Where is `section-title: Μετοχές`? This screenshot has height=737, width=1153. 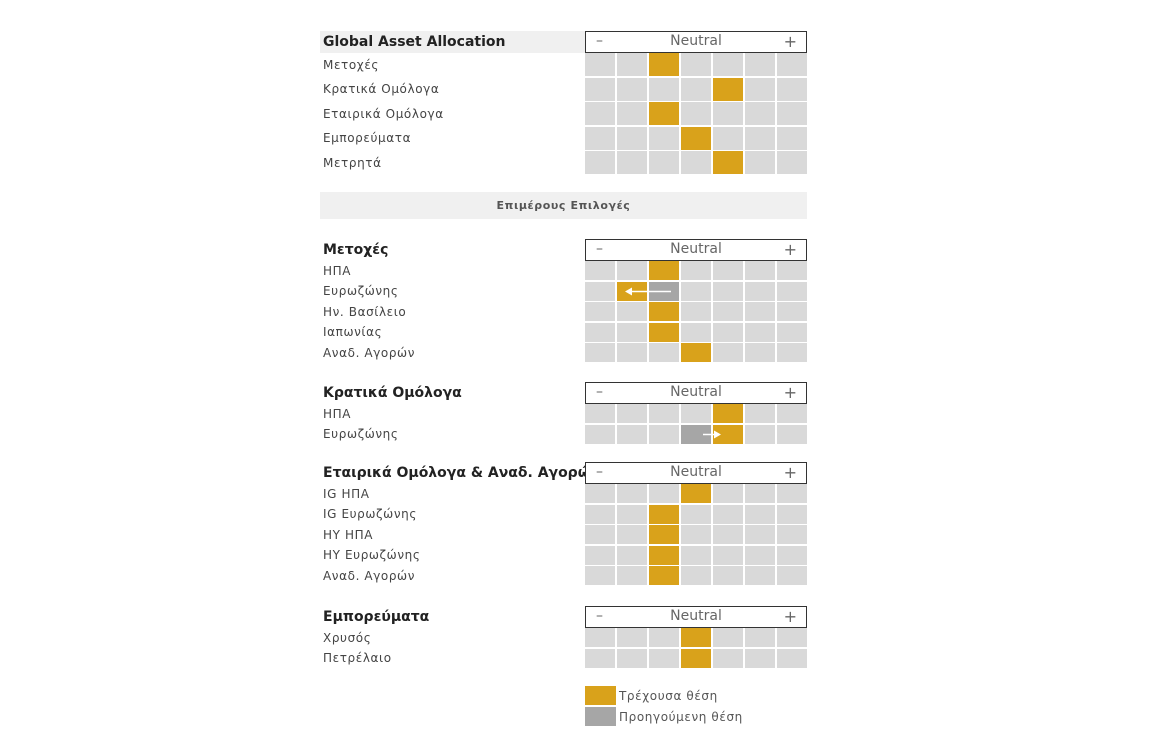 section-title: Μετοχές is located at coordinates (356, 250).